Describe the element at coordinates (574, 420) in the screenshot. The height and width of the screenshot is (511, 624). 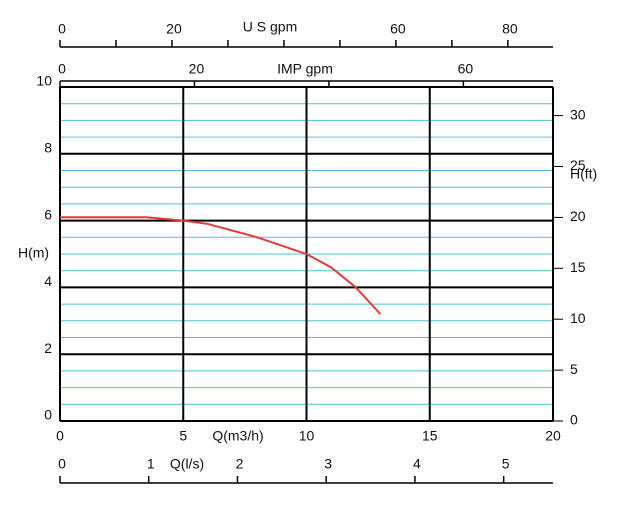
I see `y2-tick-label: 0` at that location.